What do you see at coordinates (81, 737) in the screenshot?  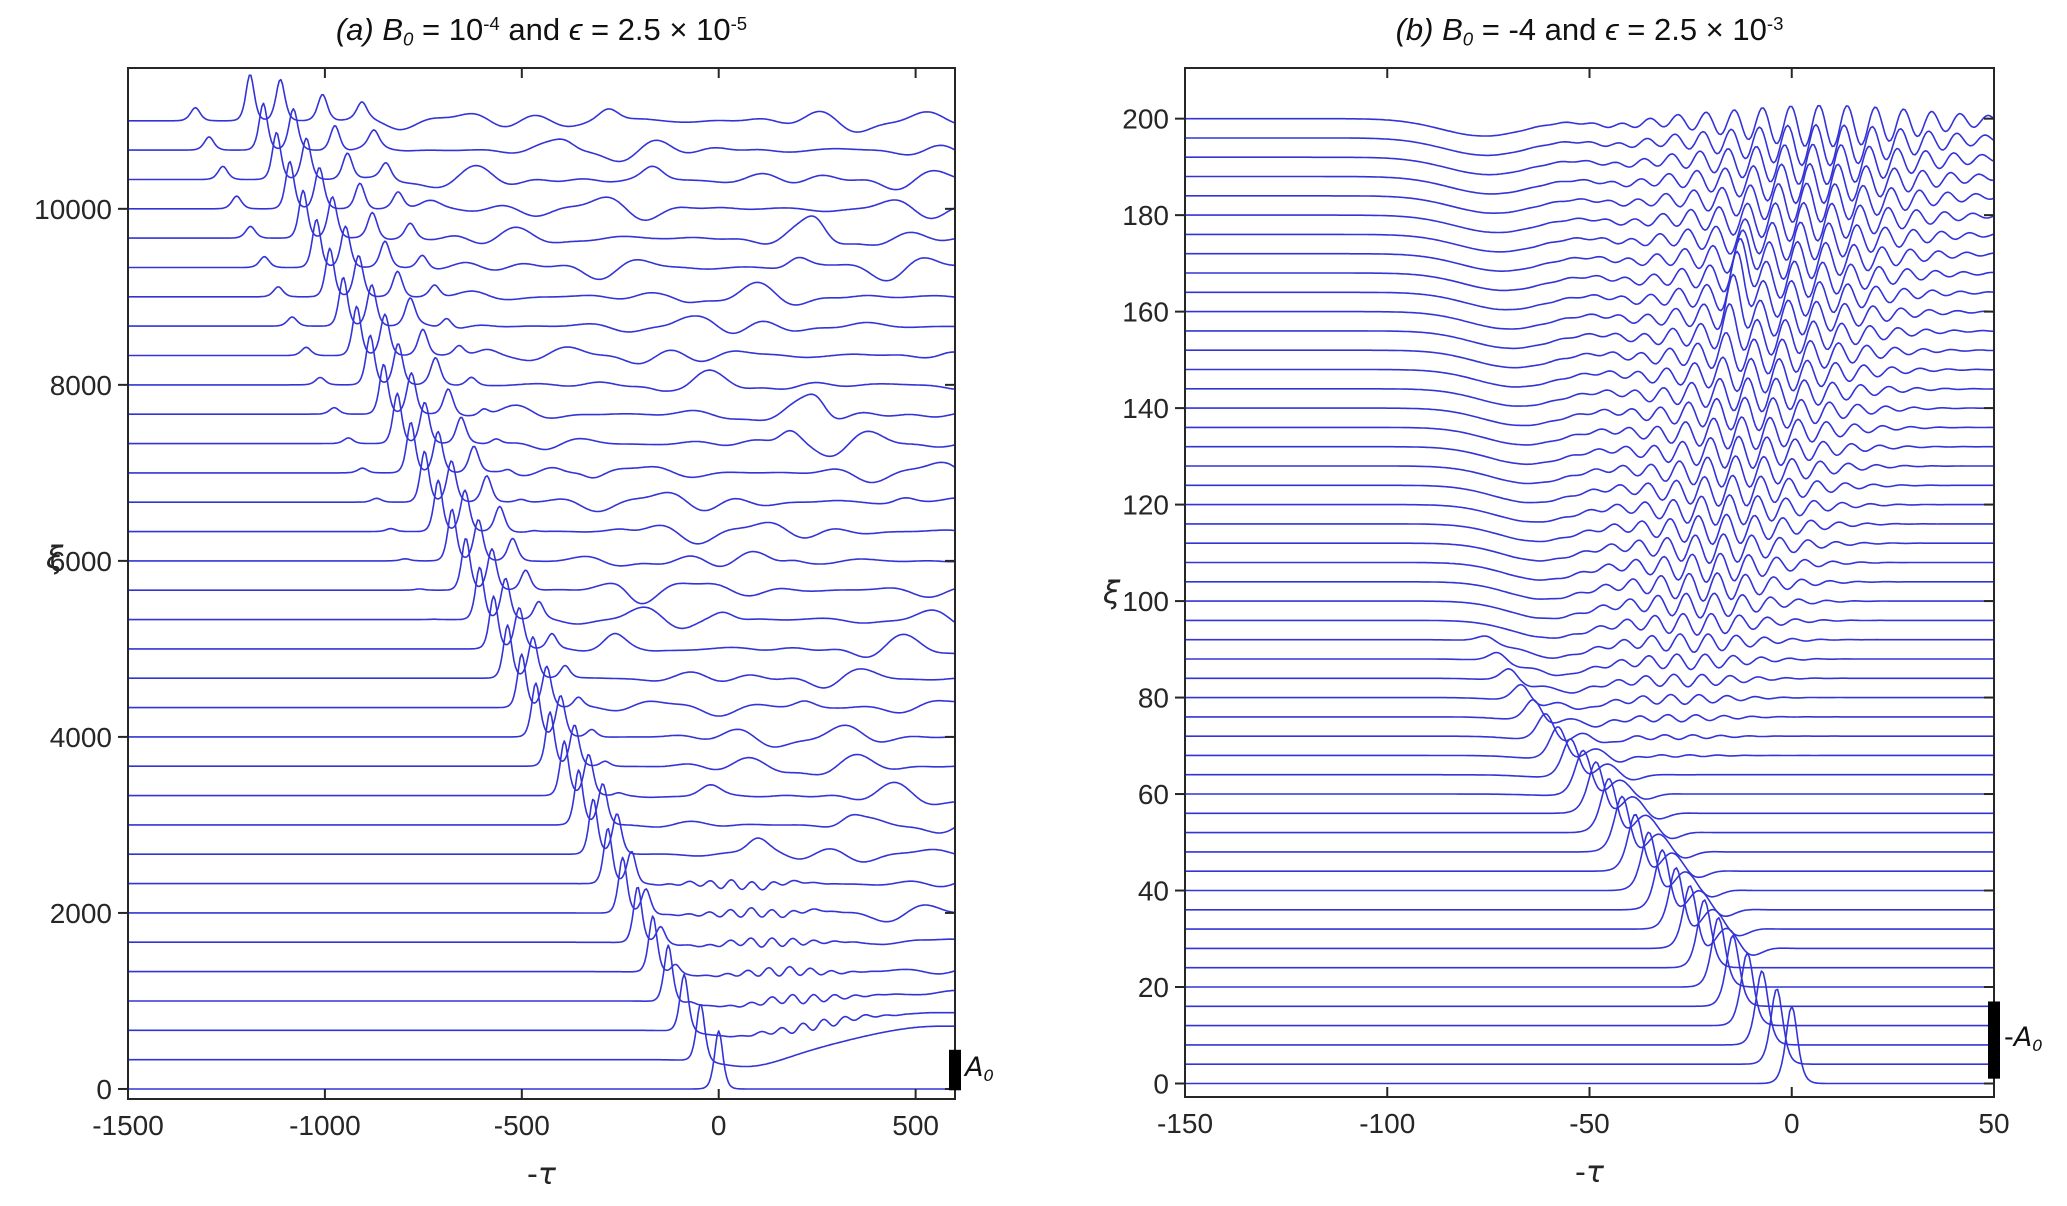 I see `y-tick-label: 4000` at bounding box center [81, 737].